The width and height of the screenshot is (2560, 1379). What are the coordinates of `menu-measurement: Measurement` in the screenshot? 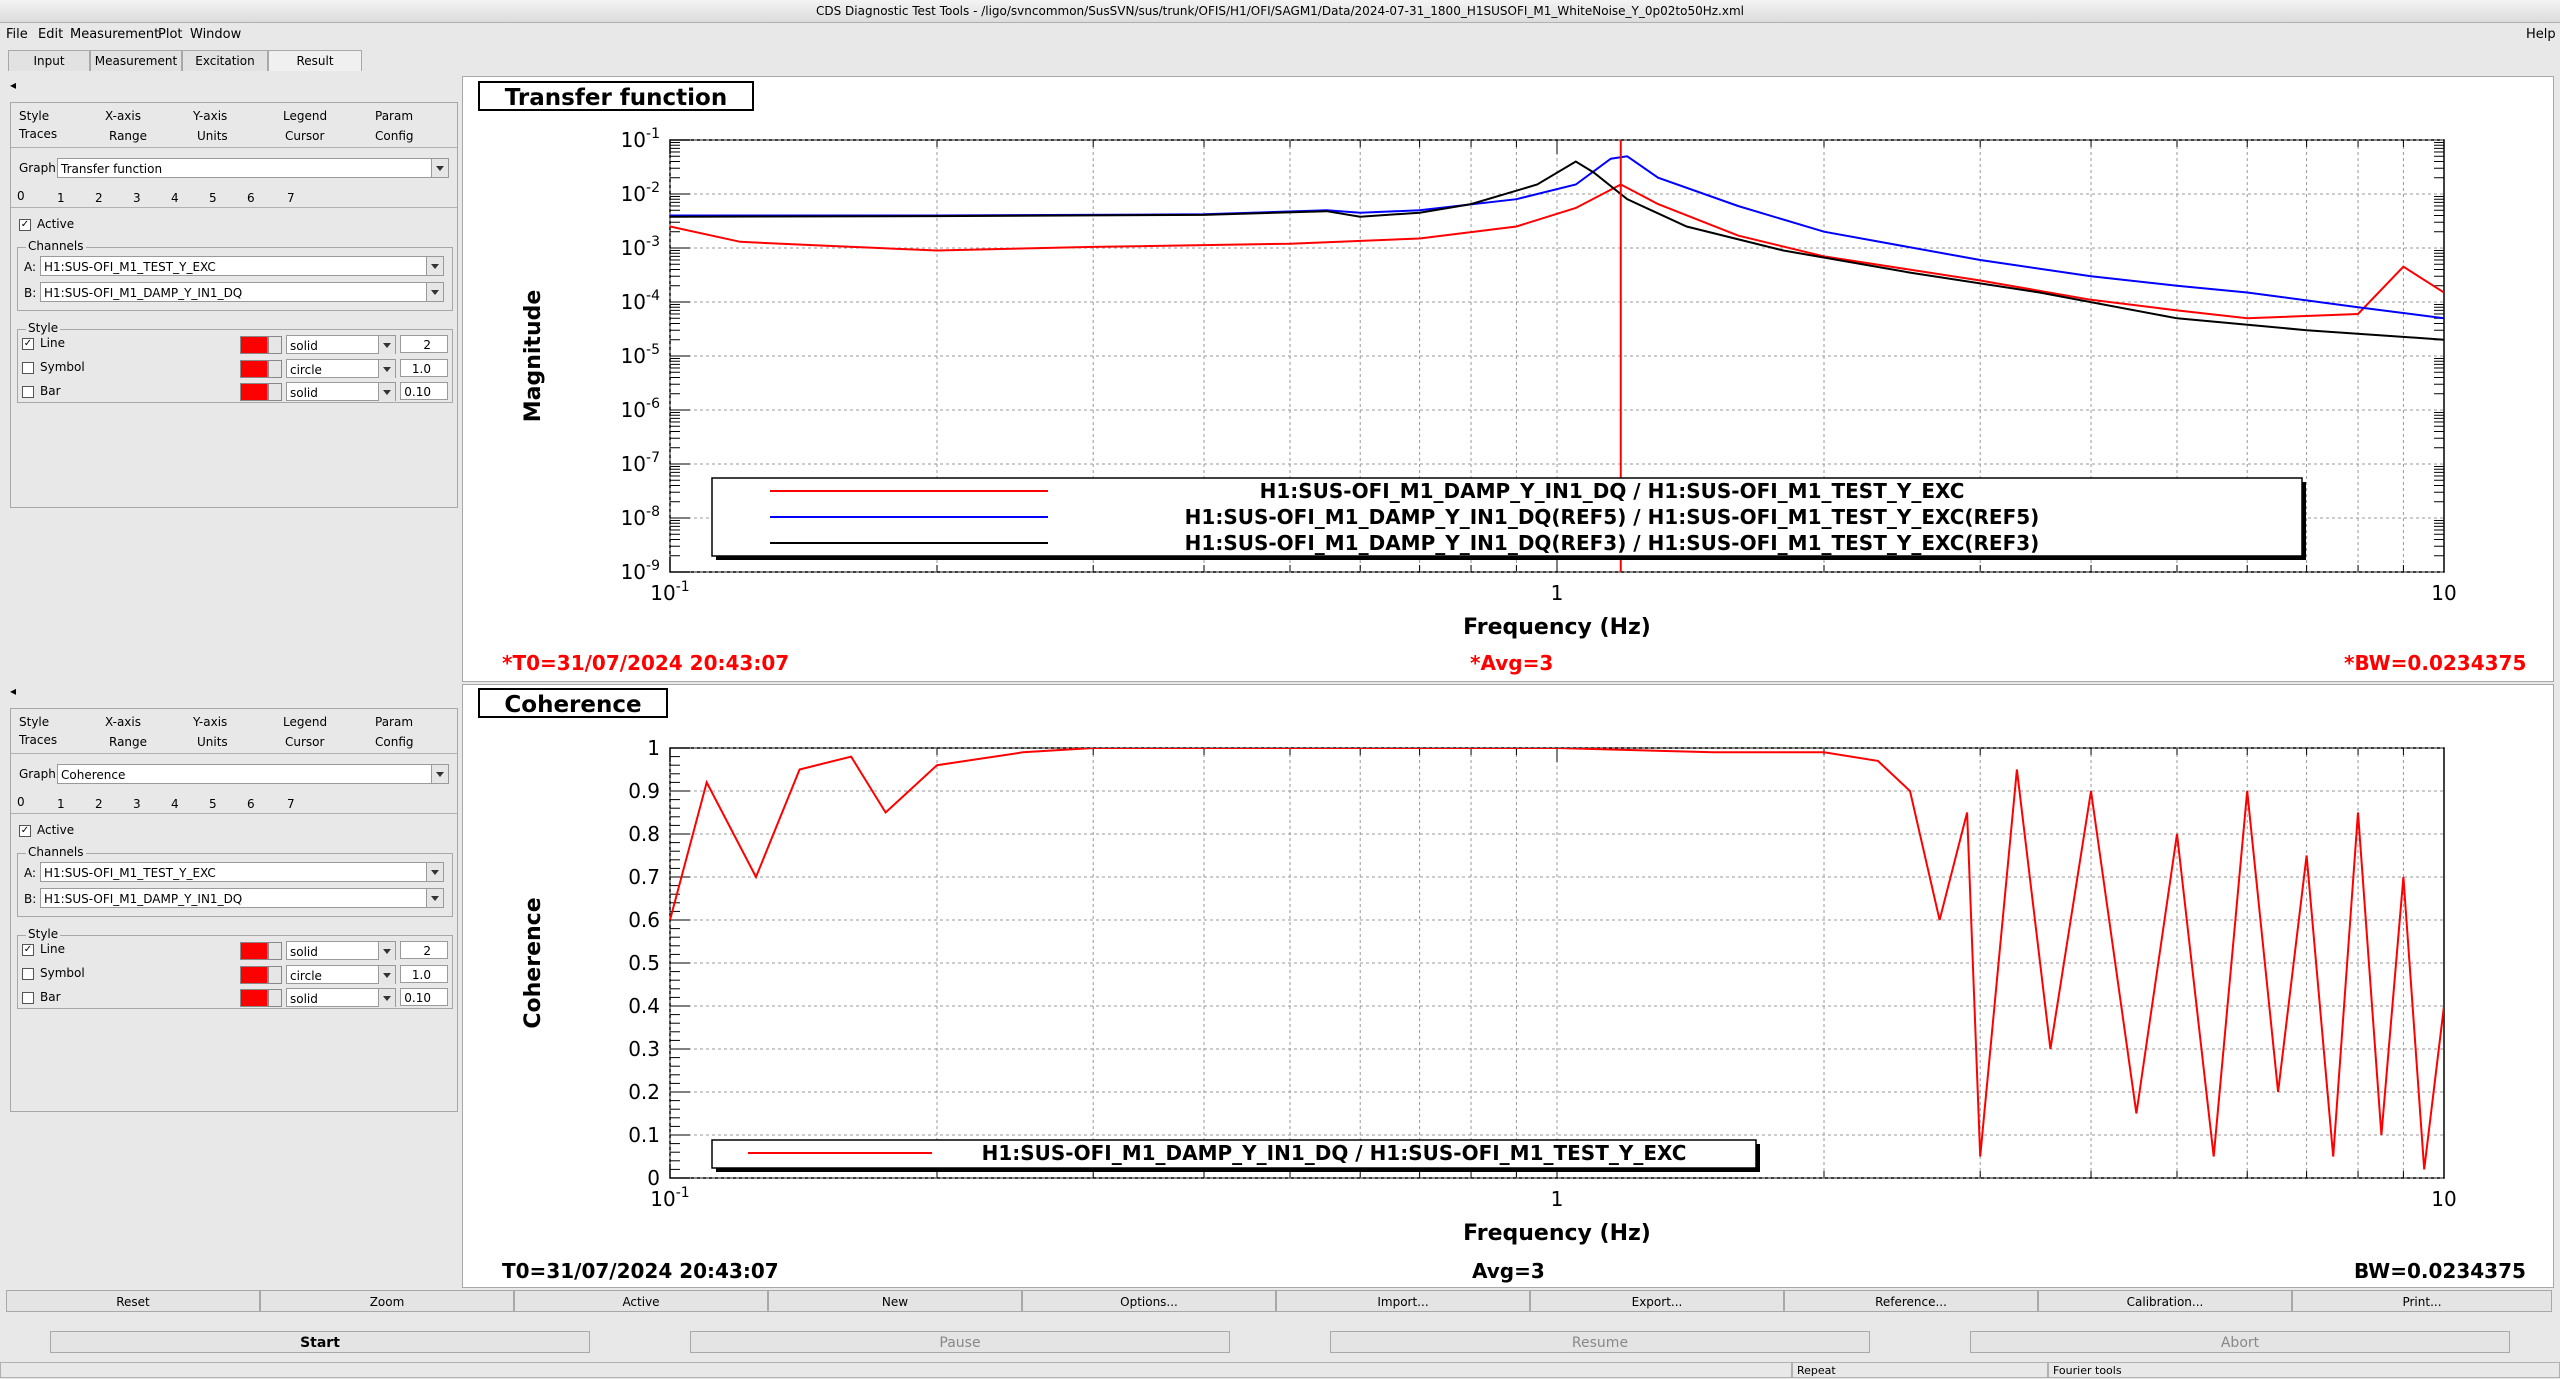 It's located at (115, 34).